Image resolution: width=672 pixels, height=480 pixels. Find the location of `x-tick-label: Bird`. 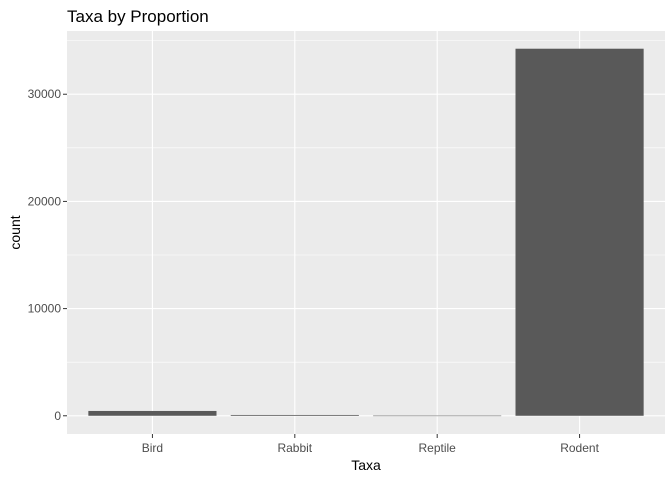

x-tick-label: Bird is located at coordinates (152, 448).